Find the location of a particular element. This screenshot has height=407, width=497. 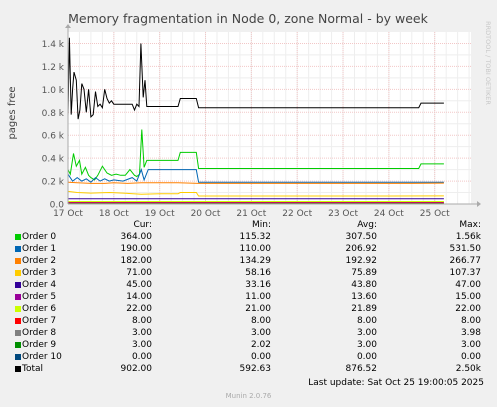

legend-cur: 3.00 is located at coordinates (141, 345).